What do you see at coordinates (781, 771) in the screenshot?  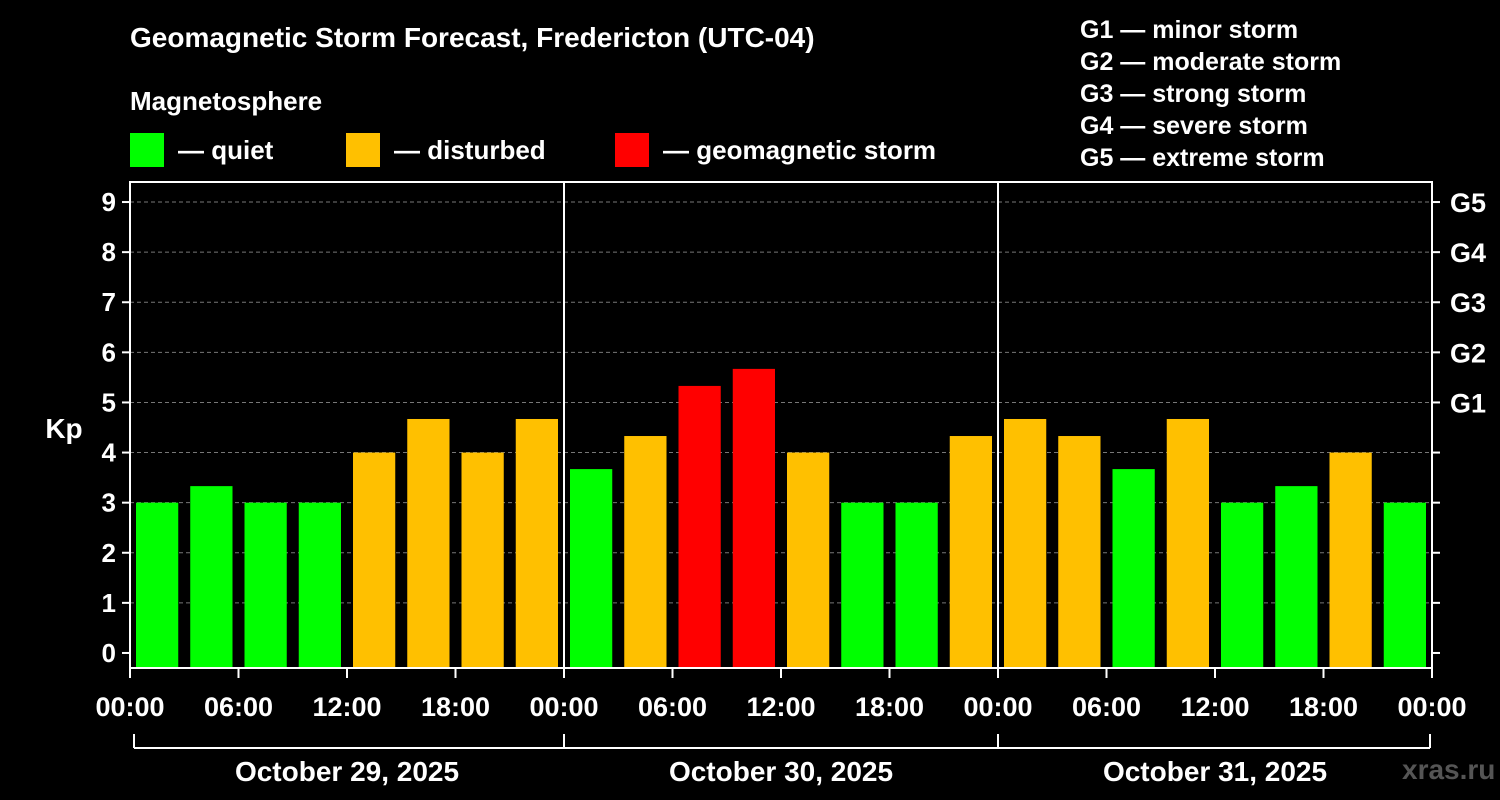 I see `day-label: October 30, 2025` at bounding box center [781, 771].